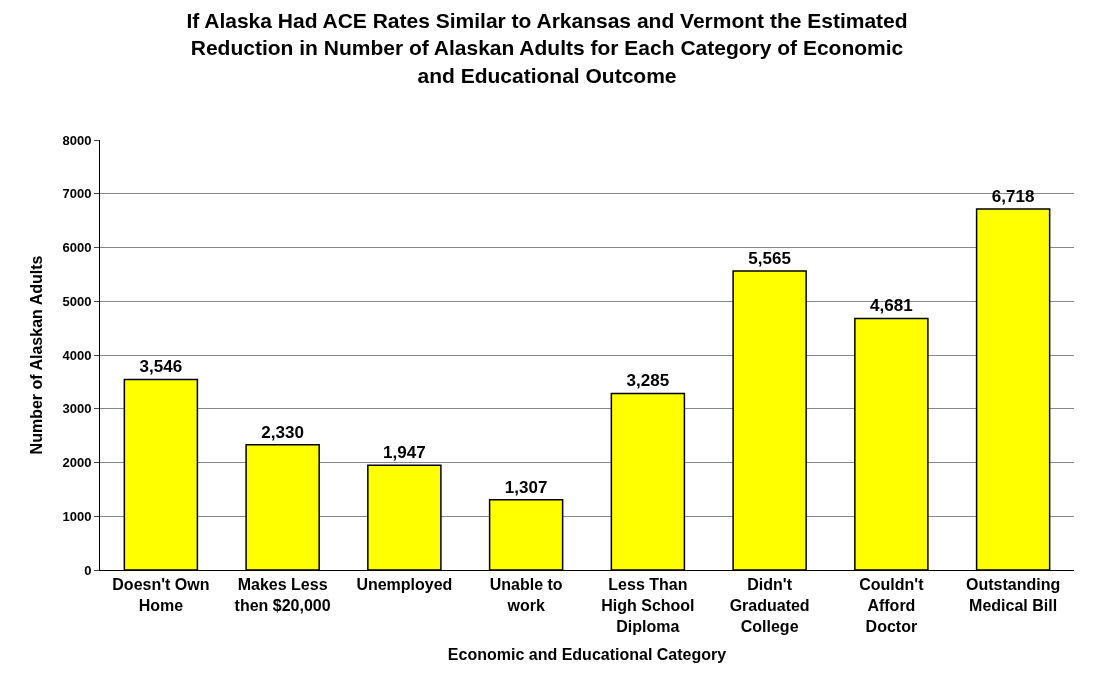 This screenshot has width=1094, height=700. Describe the element at coordinates (769, 605) in the screenshot. I see `x-tick-label: Didn't Graduated College` at that location.